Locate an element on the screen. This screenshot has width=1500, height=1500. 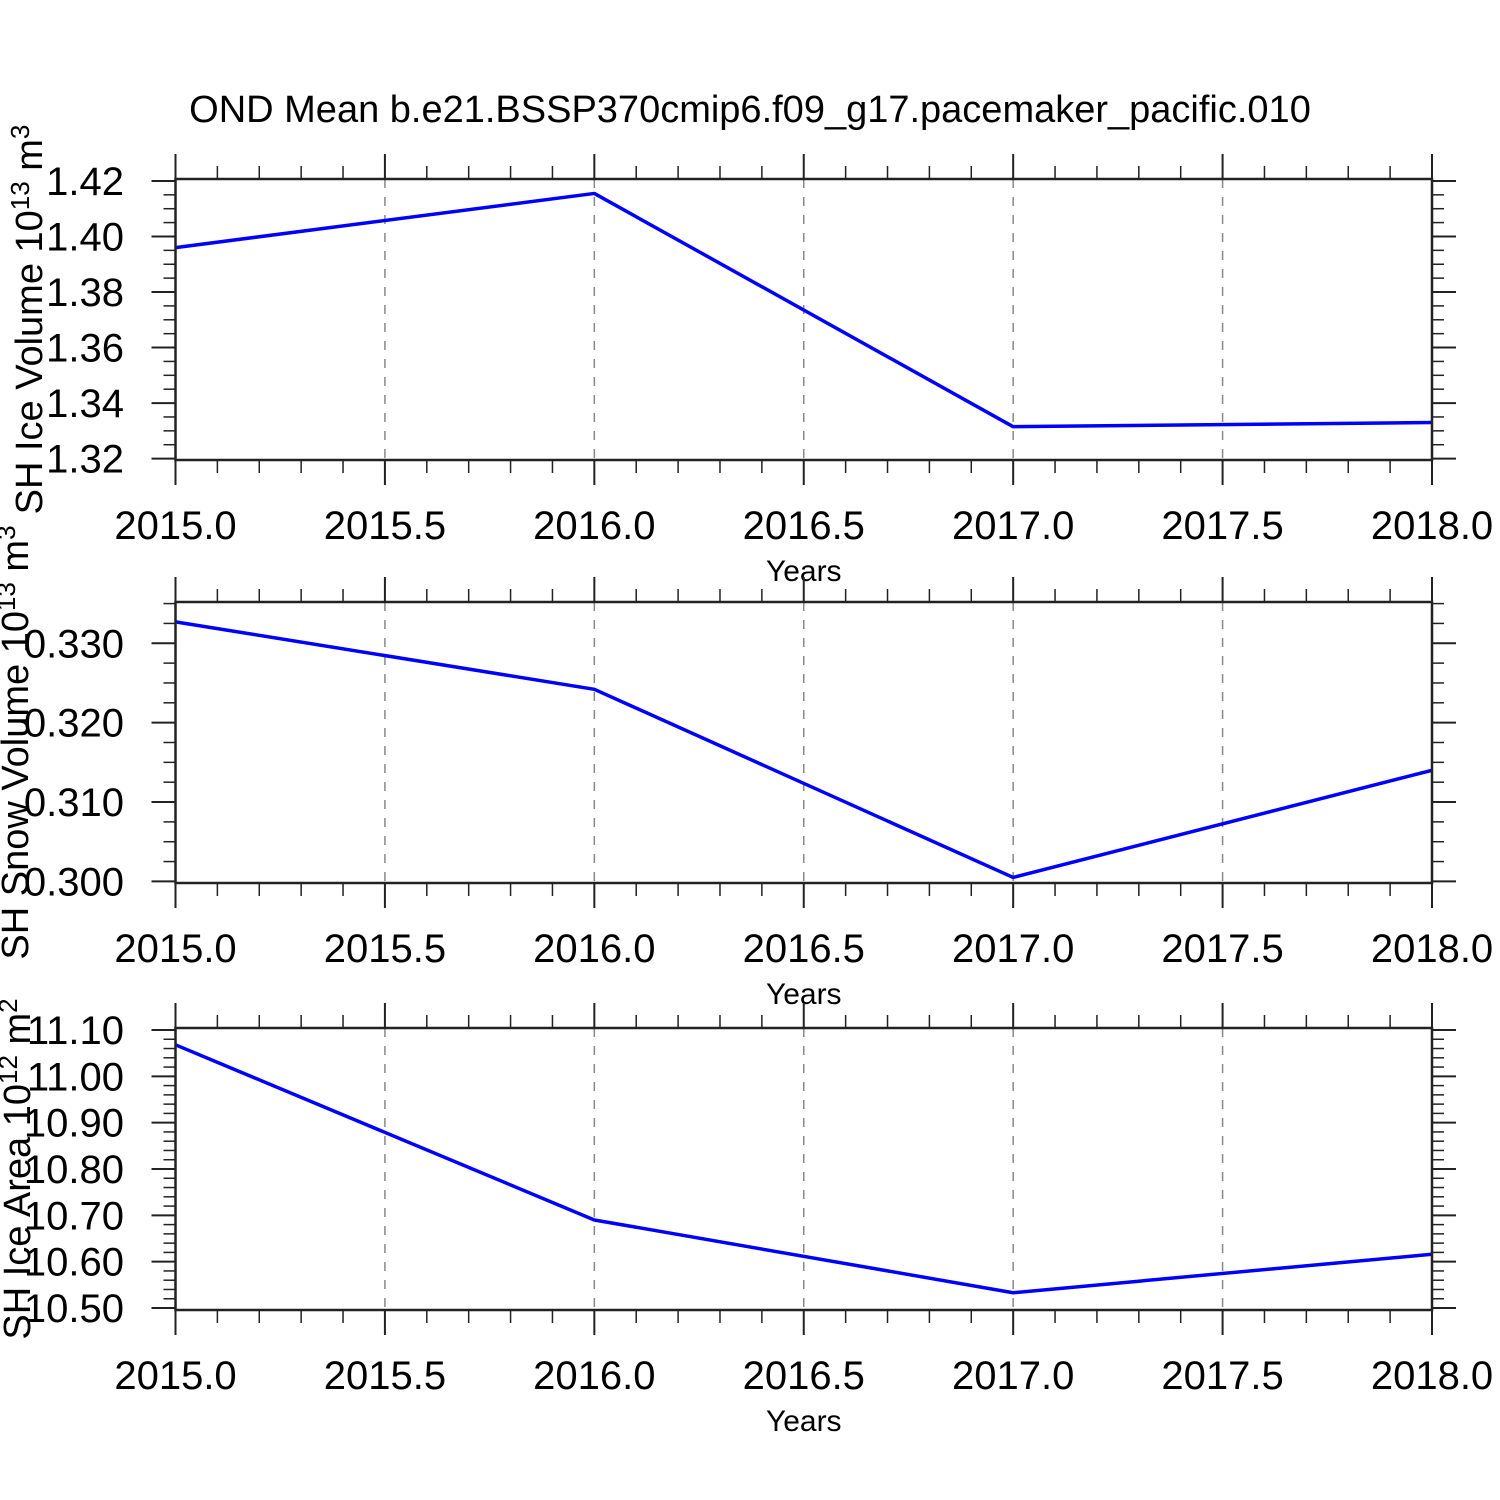
y-axis-title-text: SH Snow Volume 10 is located at coordinates (18, 785).